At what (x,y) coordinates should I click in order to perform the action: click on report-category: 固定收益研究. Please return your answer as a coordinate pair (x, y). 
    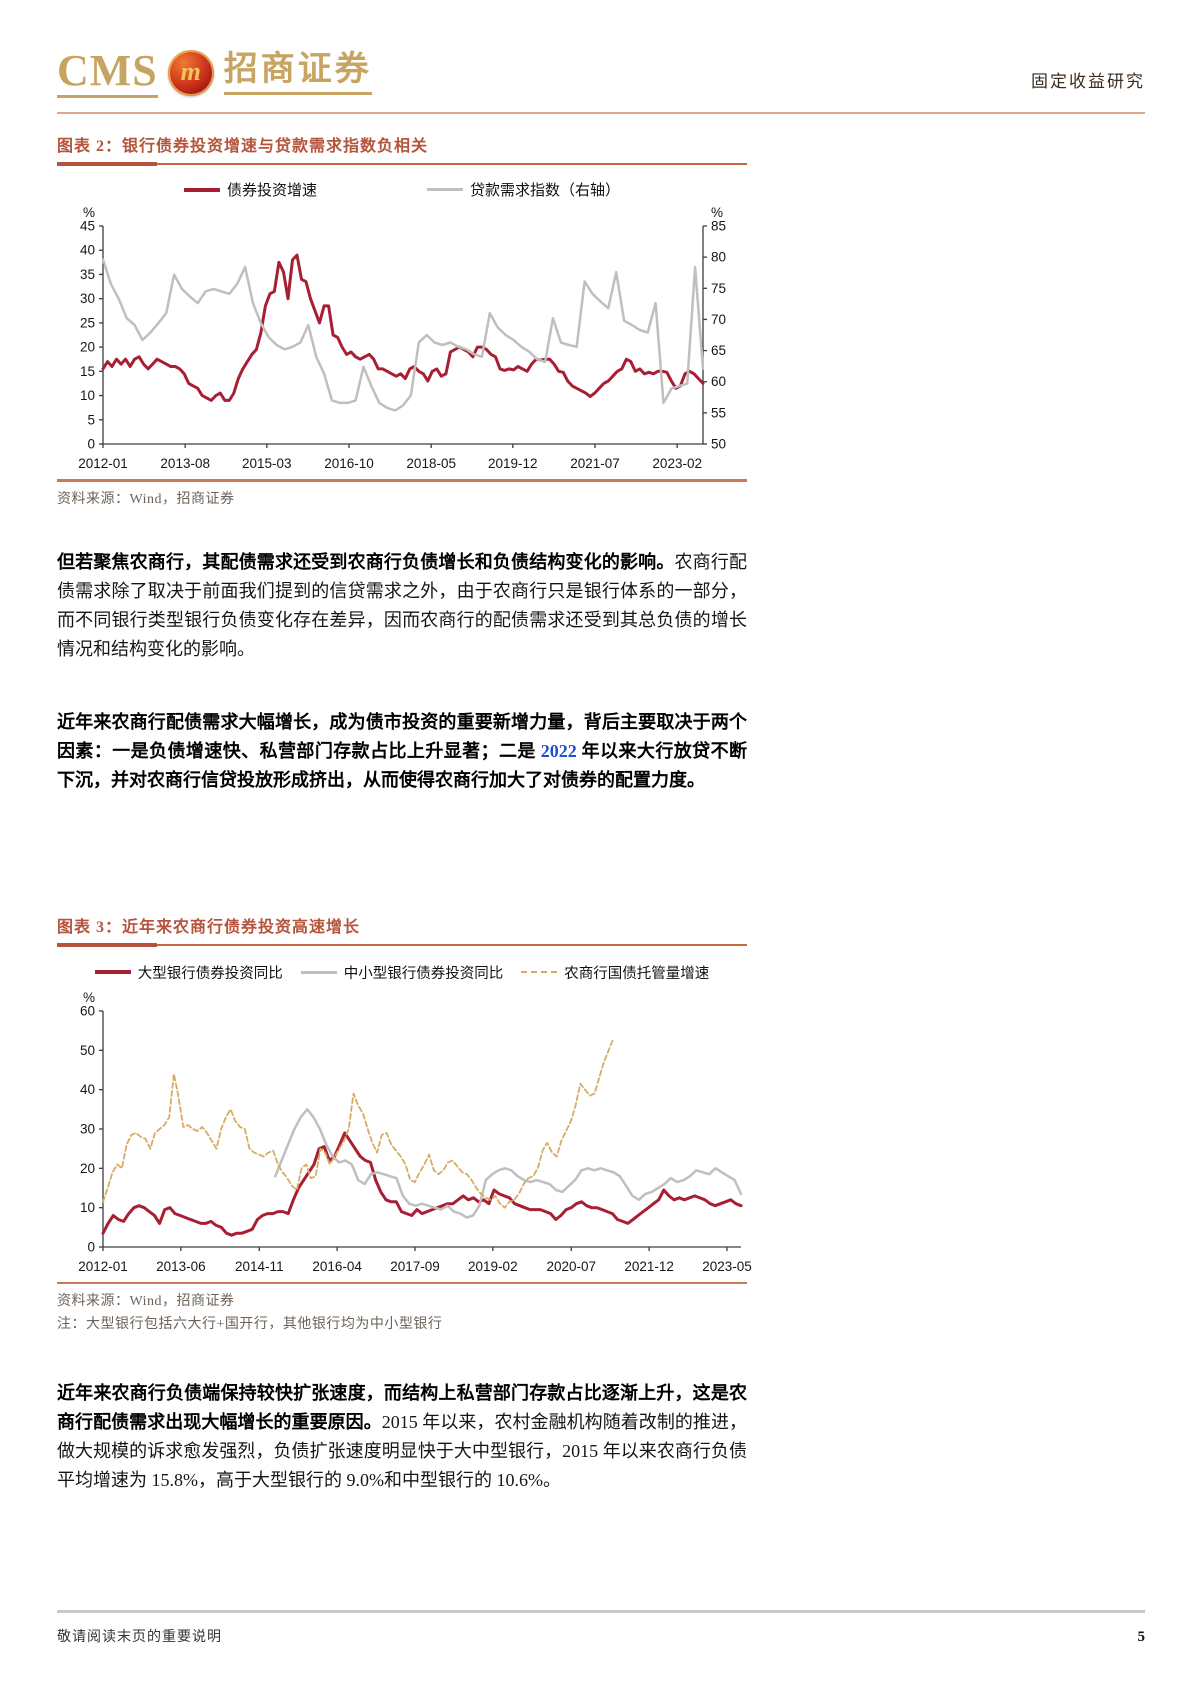
    Looking at the image, I should click on (1088, 81).